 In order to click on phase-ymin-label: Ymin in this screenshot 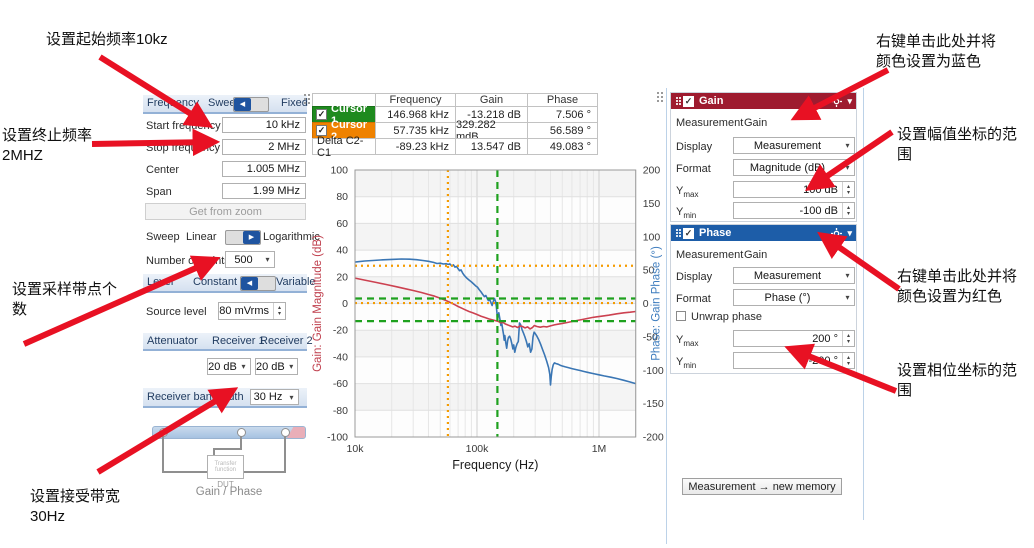, I will do `click(686, 363)`.